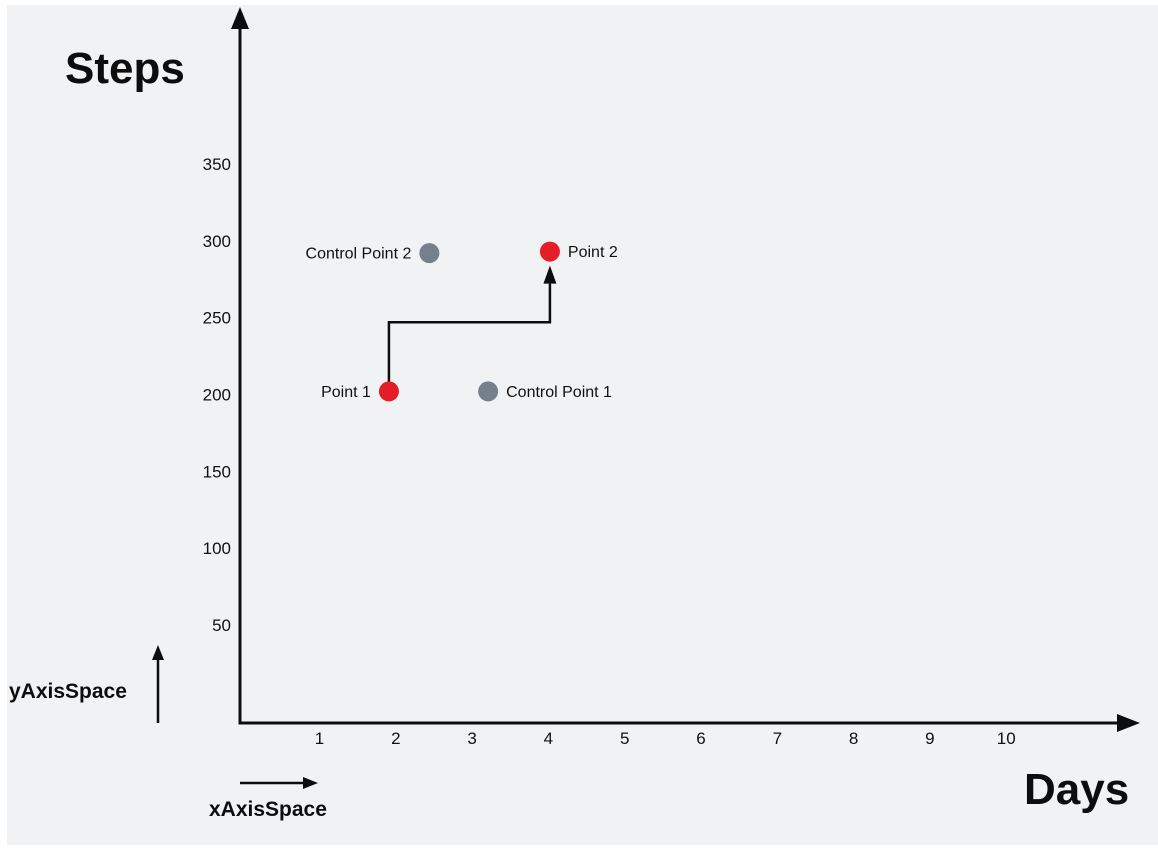 This screenshot has height=850, width=1158. I want to click on point-label: Control Point 1, so click(559, 392).